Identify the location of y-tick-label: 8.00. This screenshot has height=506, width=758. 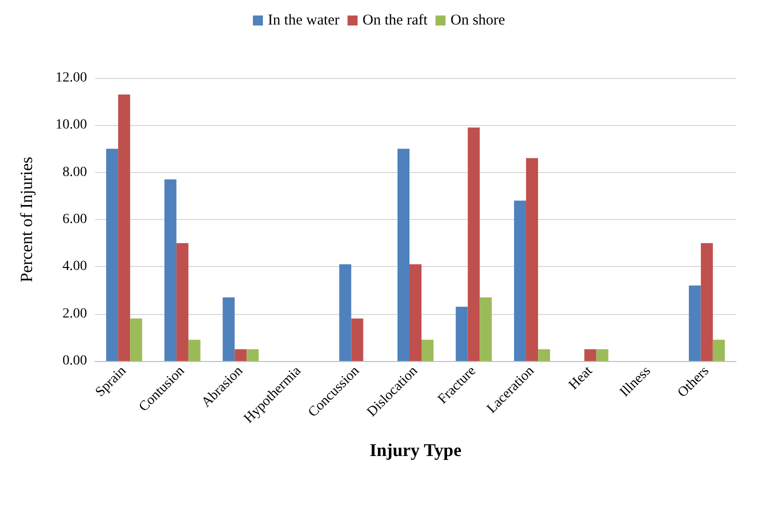
(74, 172).